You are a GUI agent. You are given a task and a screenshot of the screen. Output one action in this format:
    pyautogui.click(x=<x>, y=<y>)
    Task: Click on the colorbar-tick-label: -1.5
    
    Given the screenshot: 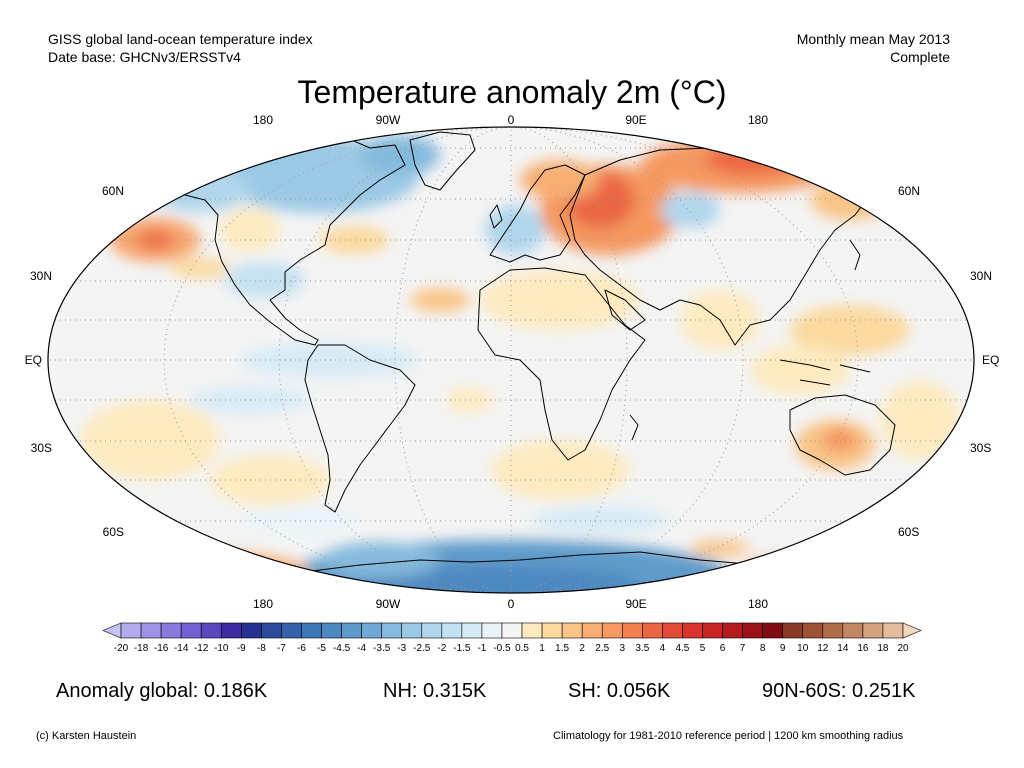 What is the action you would take?
    pyautogui.click(x=462, y=648)
    